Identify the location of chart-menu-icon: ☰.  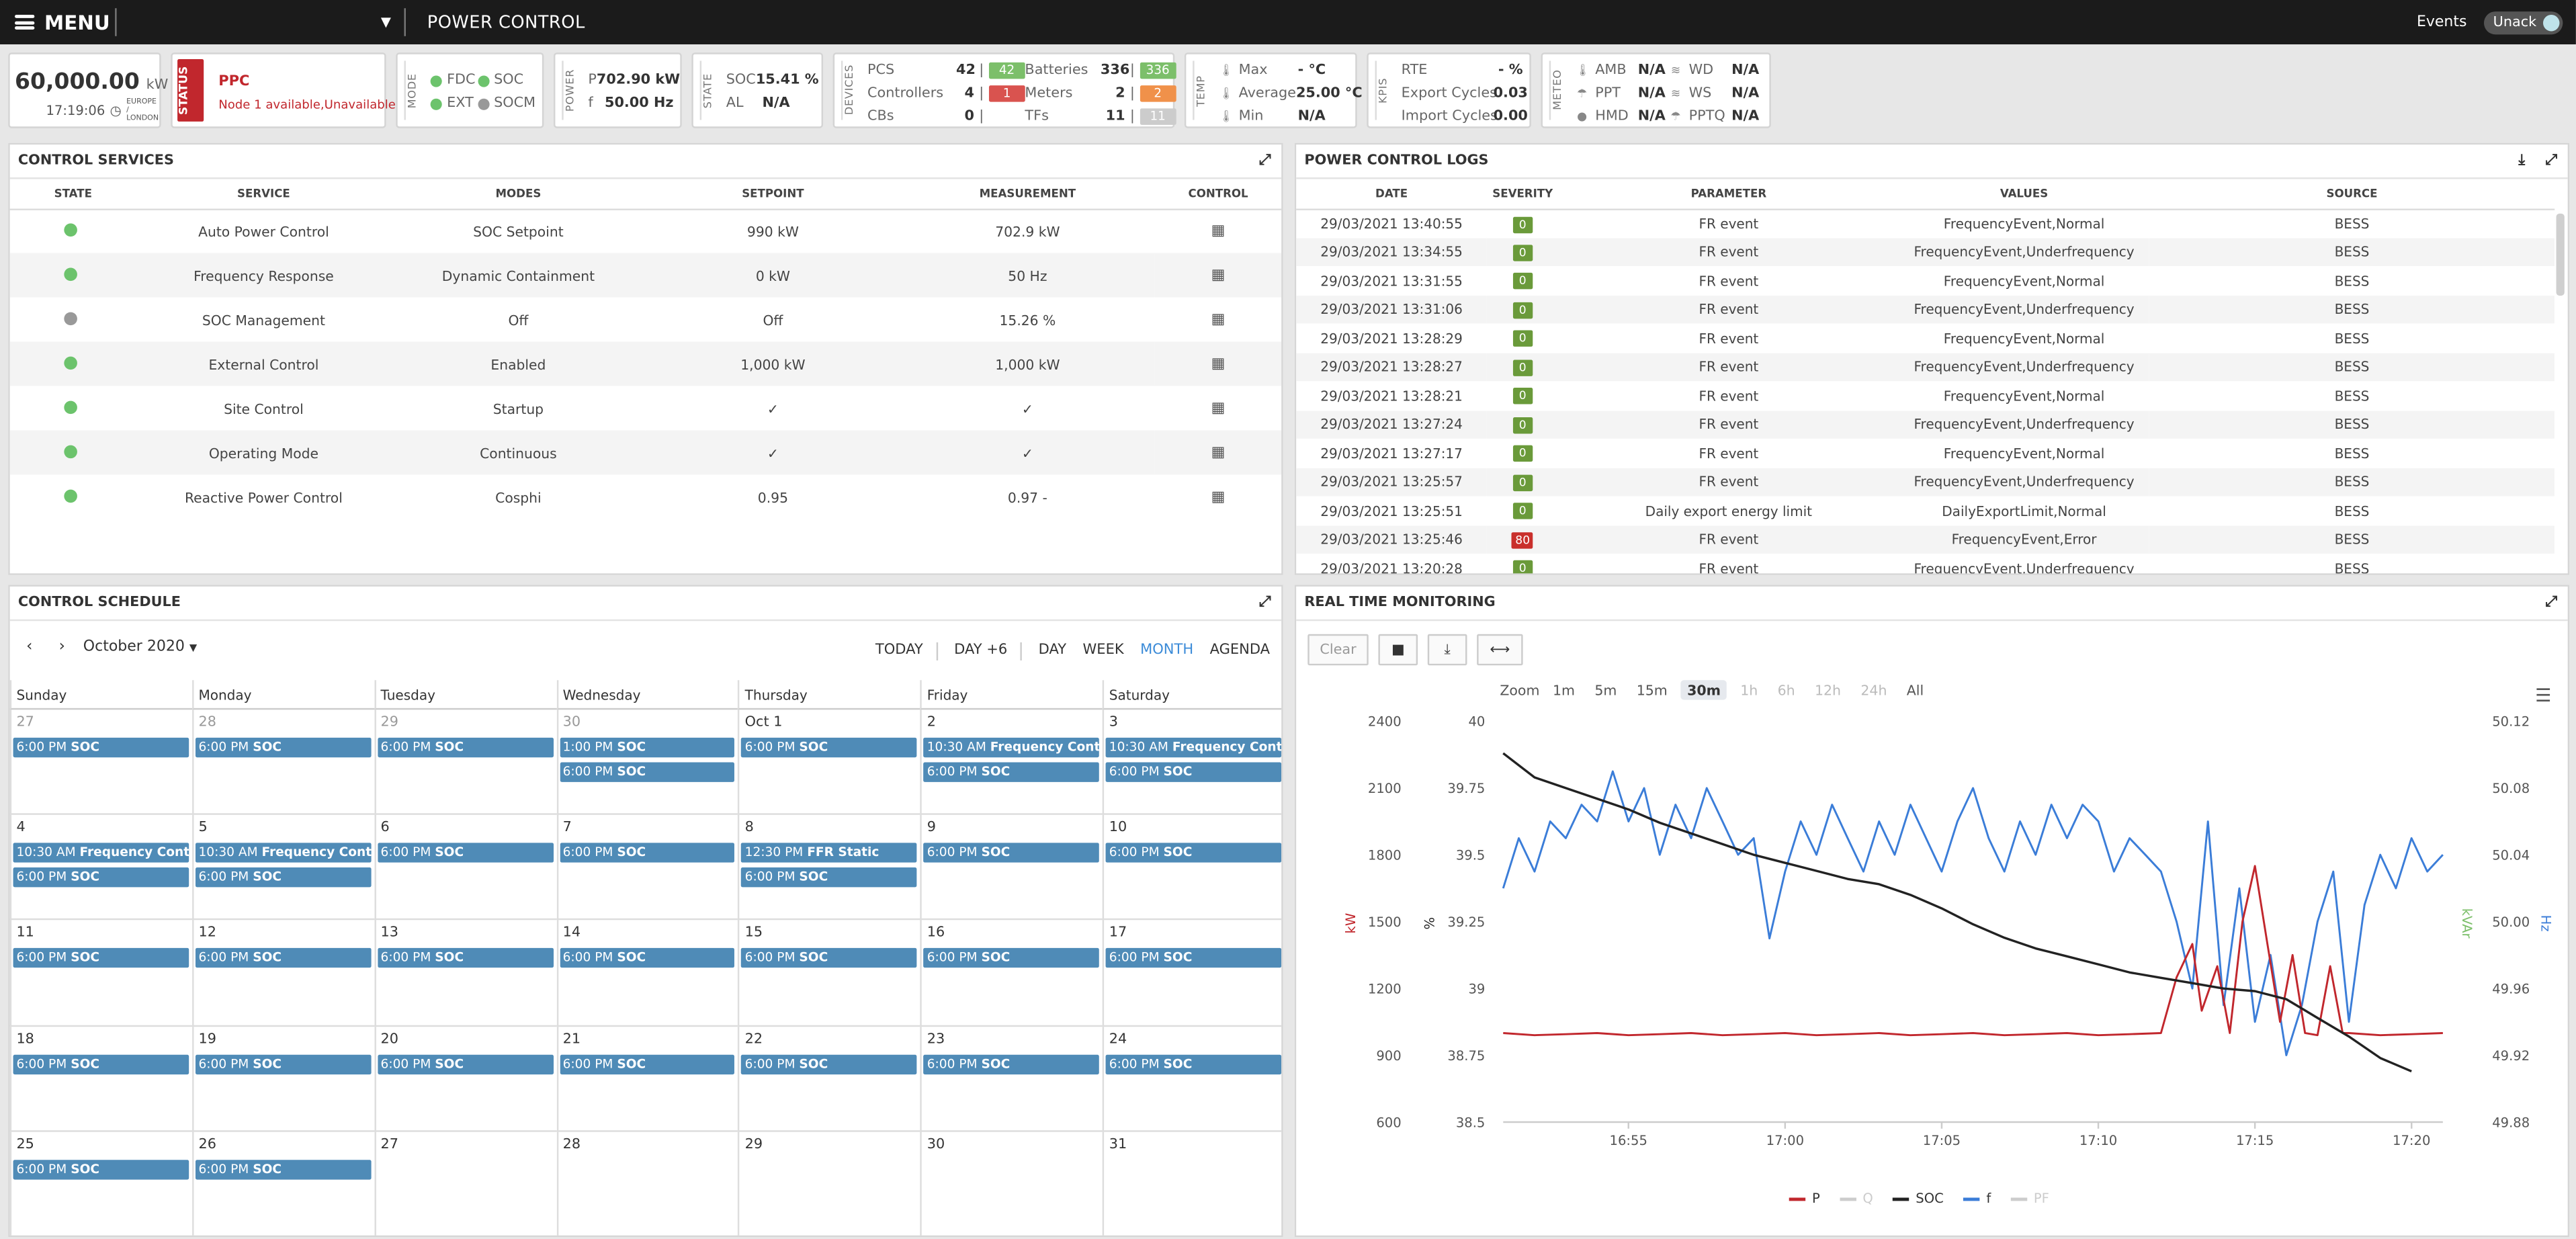
(2543, 696).